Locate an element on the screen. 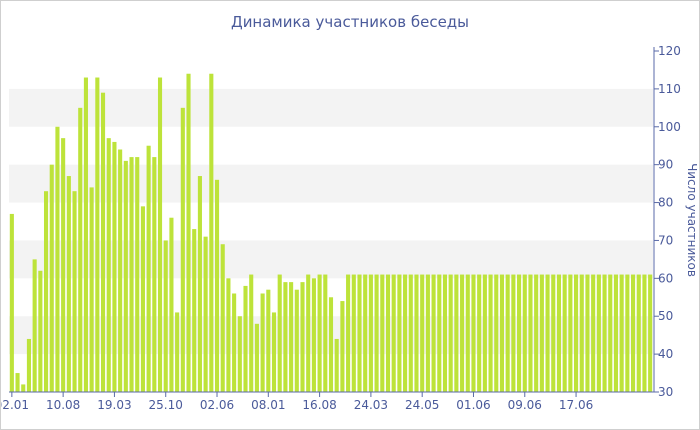 The width and height of the screenshot is (700, 430). y-tick-label: 110 is located at coordinates (669, 89).